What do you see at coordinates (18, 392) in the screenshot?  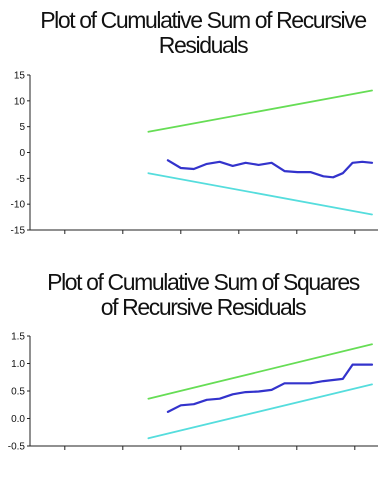 I see `y-tick-label: 0.5` at bounding box center [18, 392].